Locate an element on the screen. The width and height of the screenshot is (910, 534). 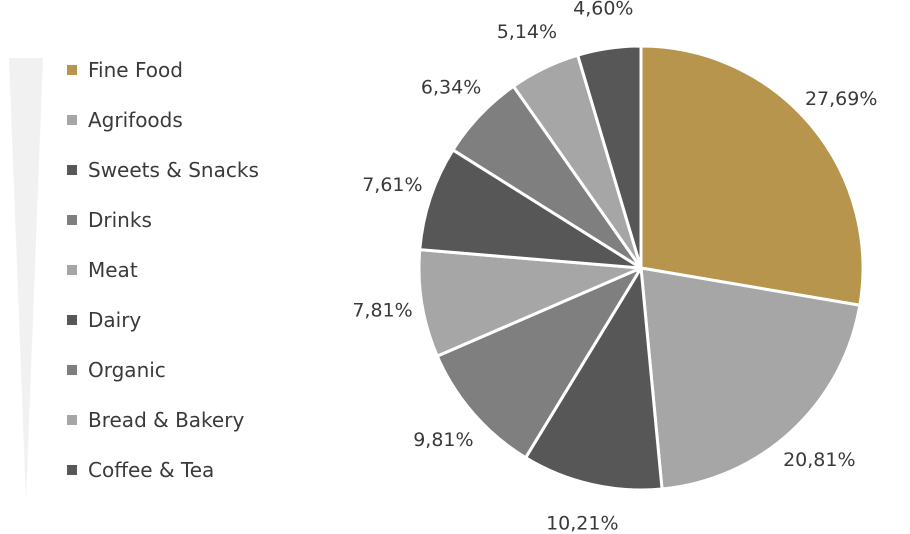
legend-label: Sweets & Snacks is located at coordinates (173, 170).